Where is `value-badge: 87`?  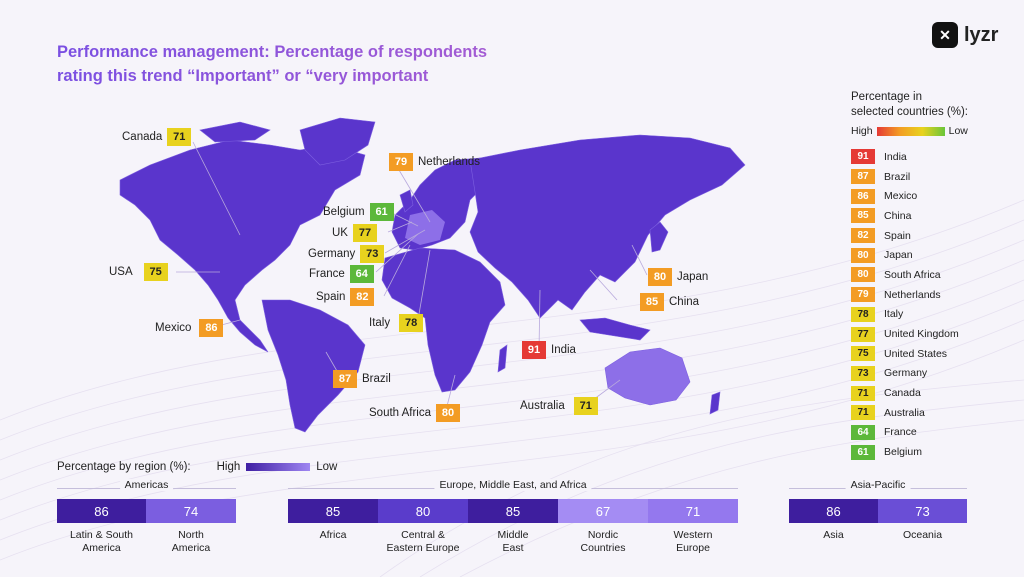 value-badge: 87 is located at coordinates (345, 379).